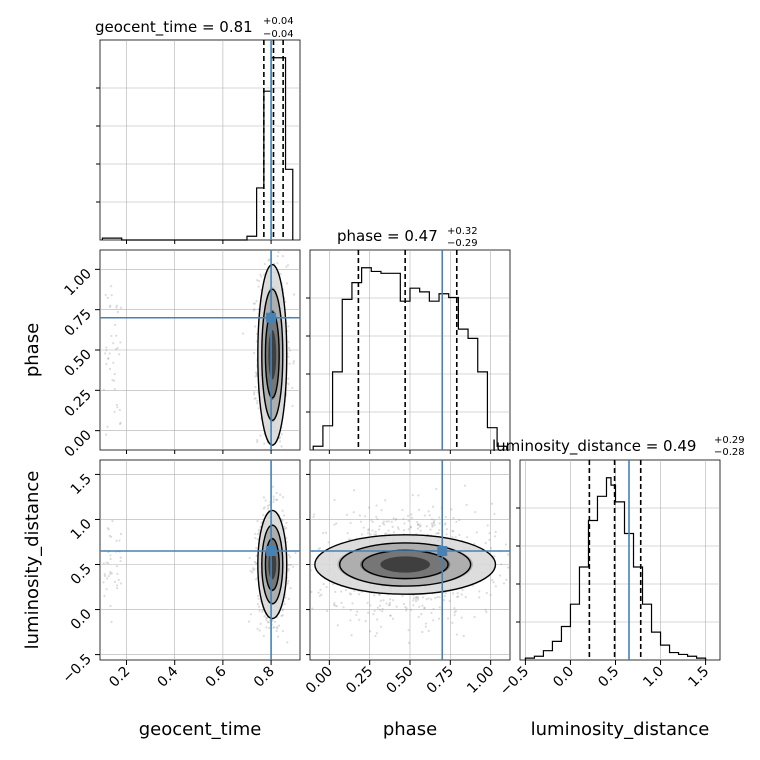  What do you see at coordinates (77, 363) in the screenshot?
I see `y-tick-label-phase: 0.50` at bounding box center [77, 363].